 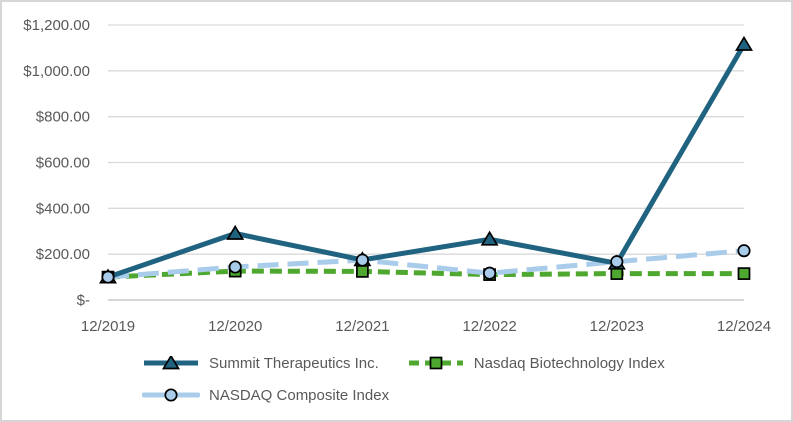 What do you see at coordinates (744, 326) in the screenshot?
I see `x-axis-tick-label: 12/2024` at bounding box center [744, 326].